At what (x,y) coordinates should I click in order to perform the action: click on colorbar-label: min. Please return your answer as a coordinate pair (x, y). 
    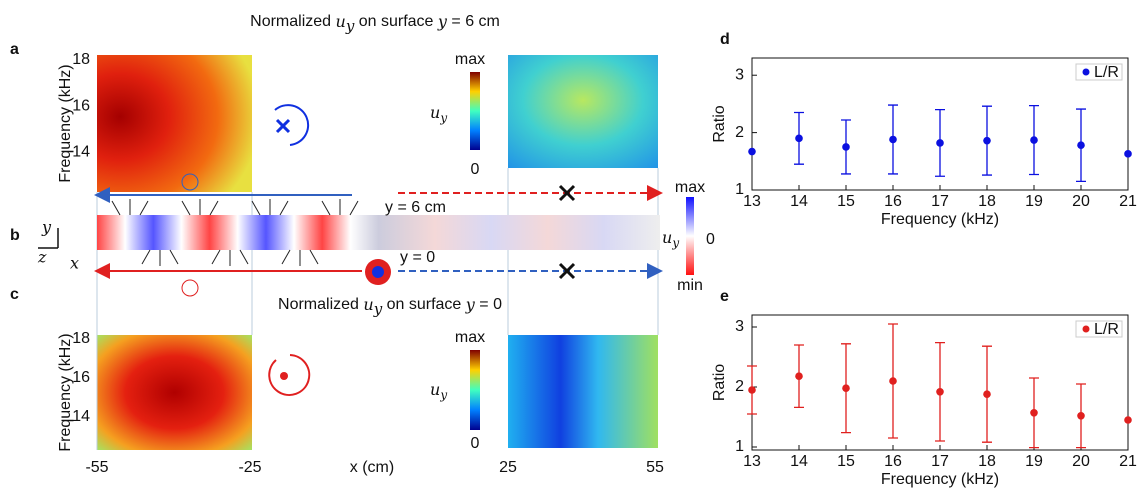
    Looking at the image, I should click on (690, 285).